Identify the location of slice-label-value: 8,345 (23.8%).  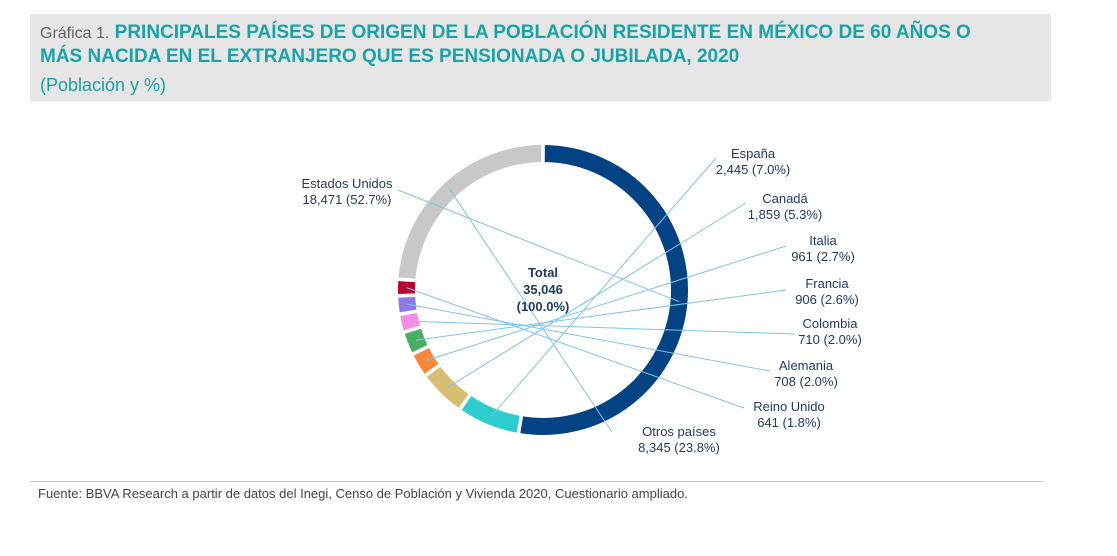
(679, 447).